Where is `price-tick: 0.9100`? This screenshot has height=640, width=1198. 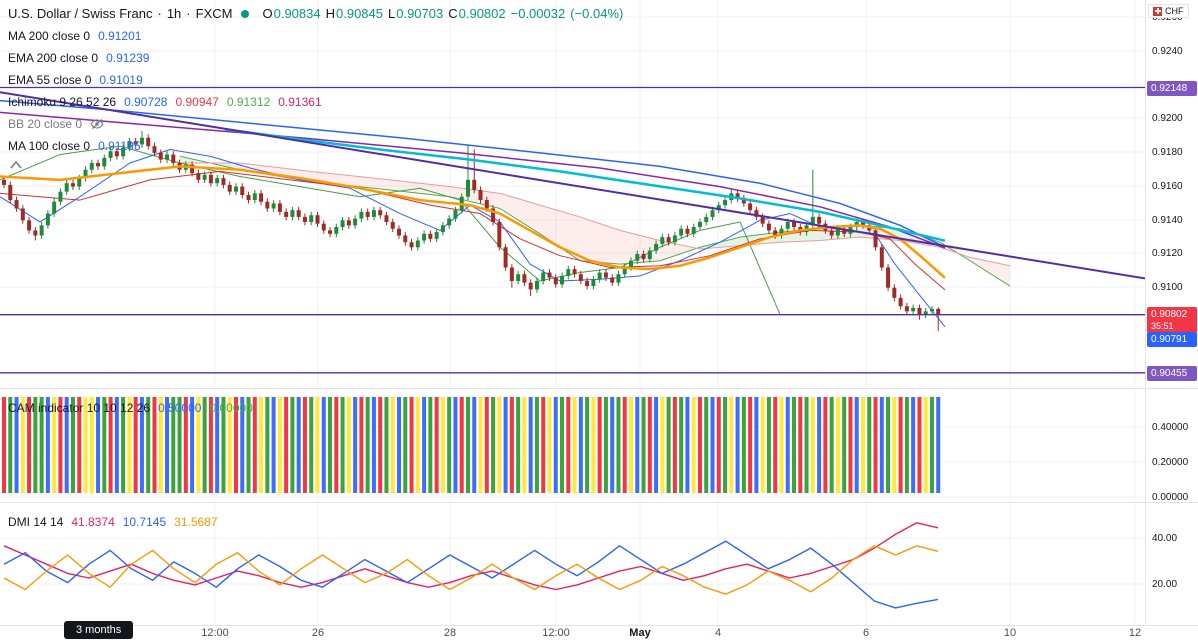
price-tick: 0.9100 is located at coordinates (1167, 287).